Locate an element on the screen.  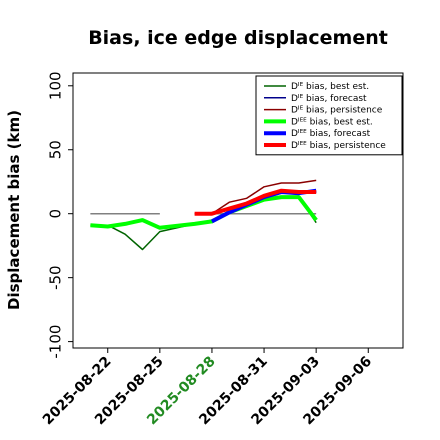
legend-box is located at coordinates (329, 115).